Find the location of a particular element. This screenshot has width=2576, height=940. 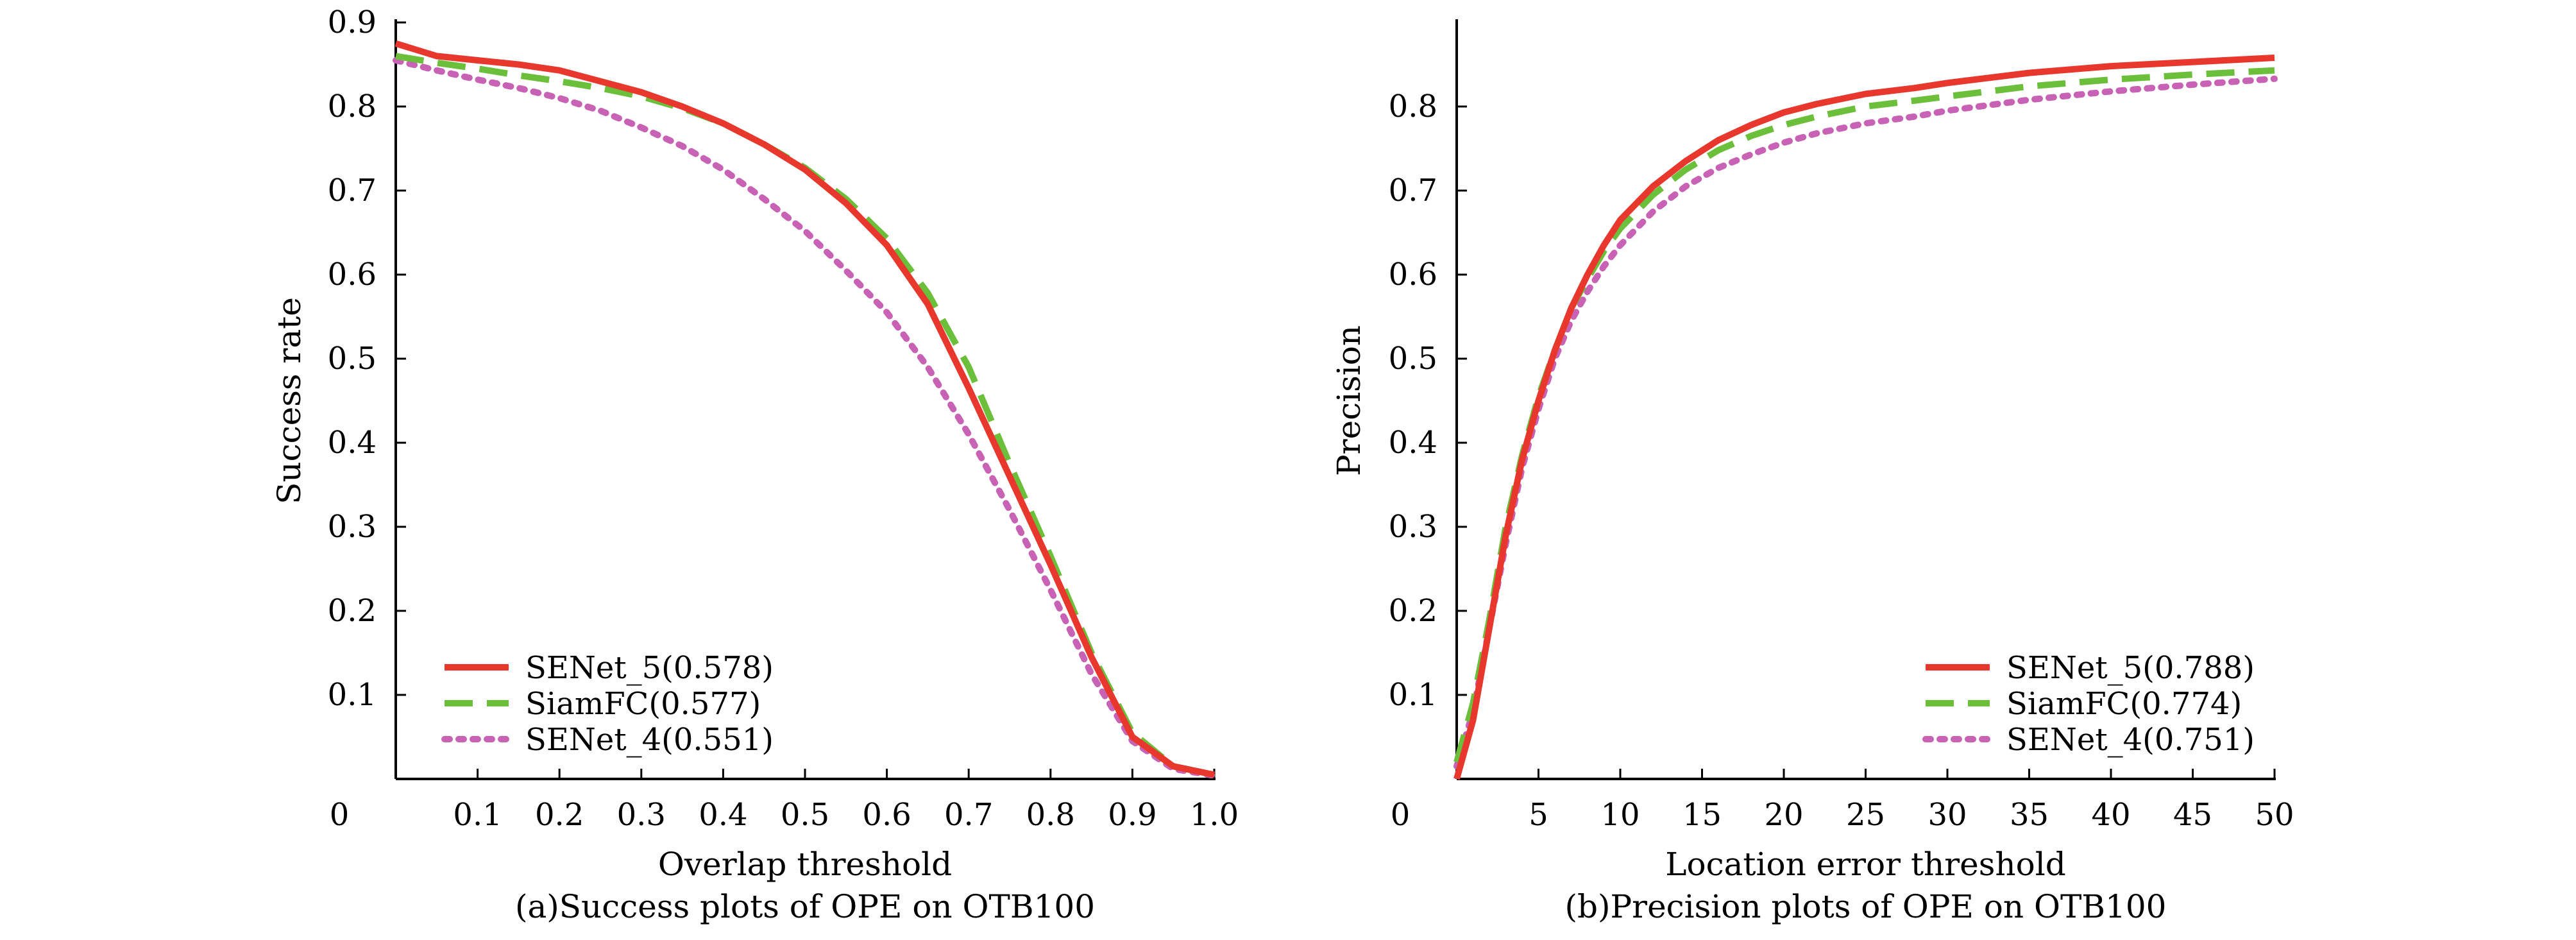

x-tick-label-a: 1.0 is located at coordinates (1214, 815).